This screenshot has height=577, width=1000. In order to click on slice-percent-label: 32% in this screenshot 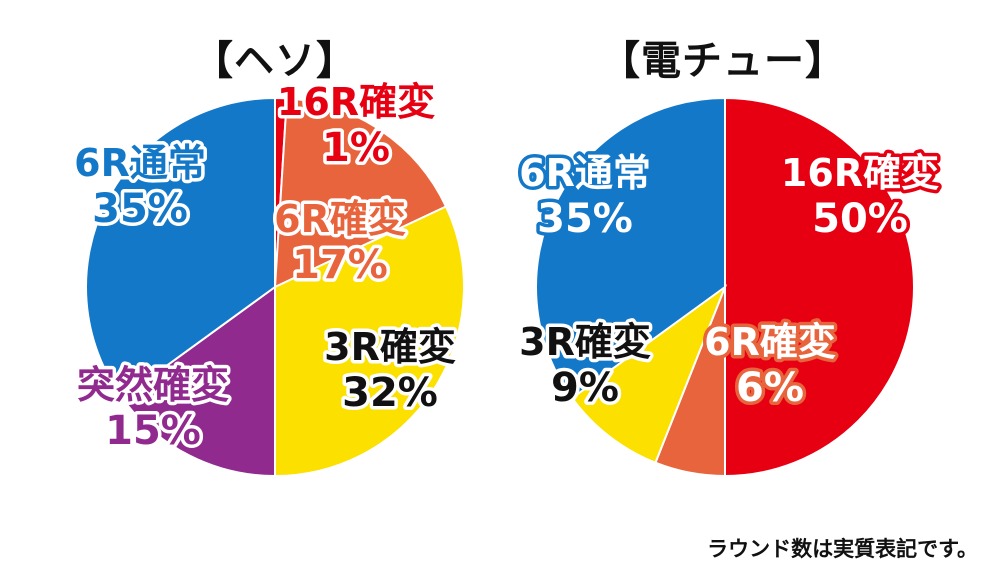, I will do `click(390, 393)`.